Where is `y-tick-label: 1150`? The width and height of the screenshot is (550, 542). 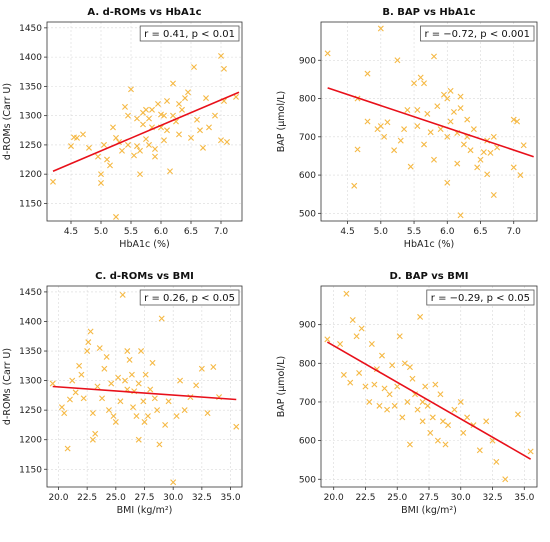
y-tick-label: 1150 is located at coordinates (30, 204).